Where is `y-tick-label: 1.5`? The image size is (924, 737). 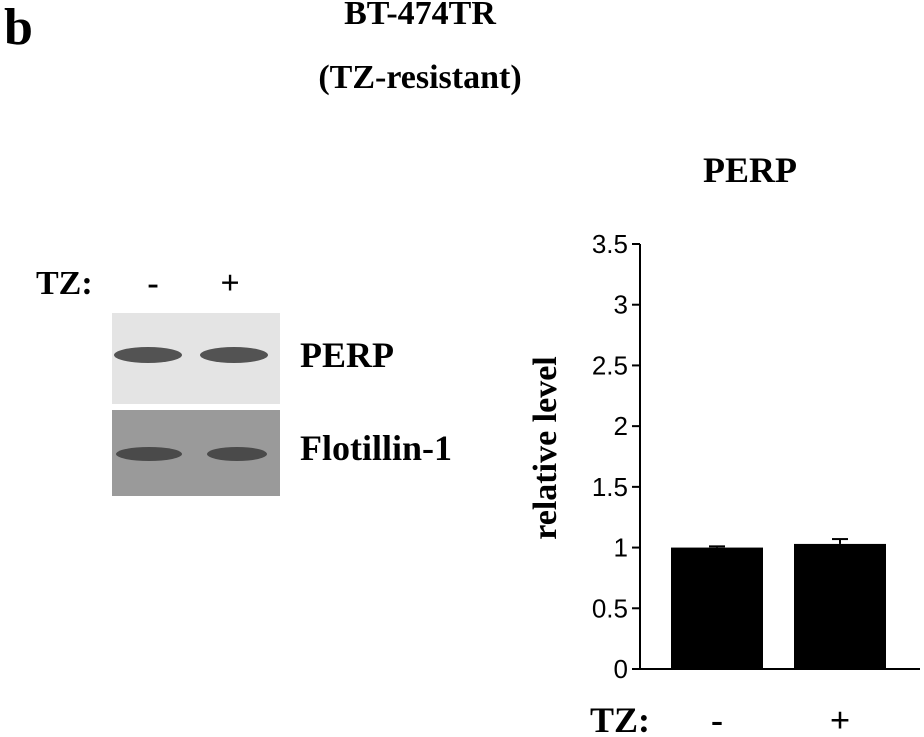 y-tick-label: 1.5 is located at coordinates (610, 487).